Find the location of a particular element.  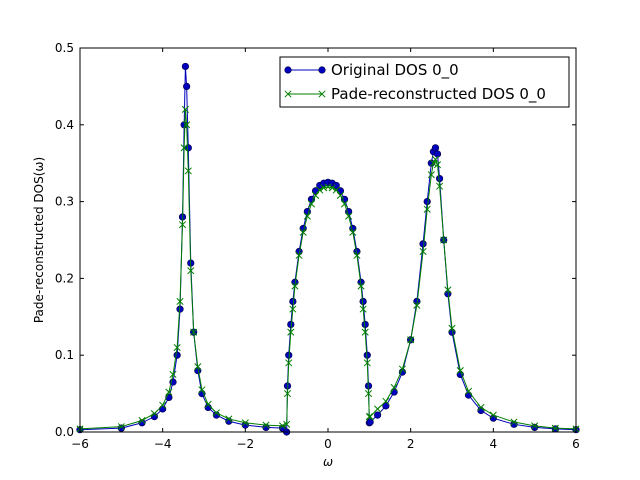

y-tick-label: 0.0 is located at coordinates (64, 432).